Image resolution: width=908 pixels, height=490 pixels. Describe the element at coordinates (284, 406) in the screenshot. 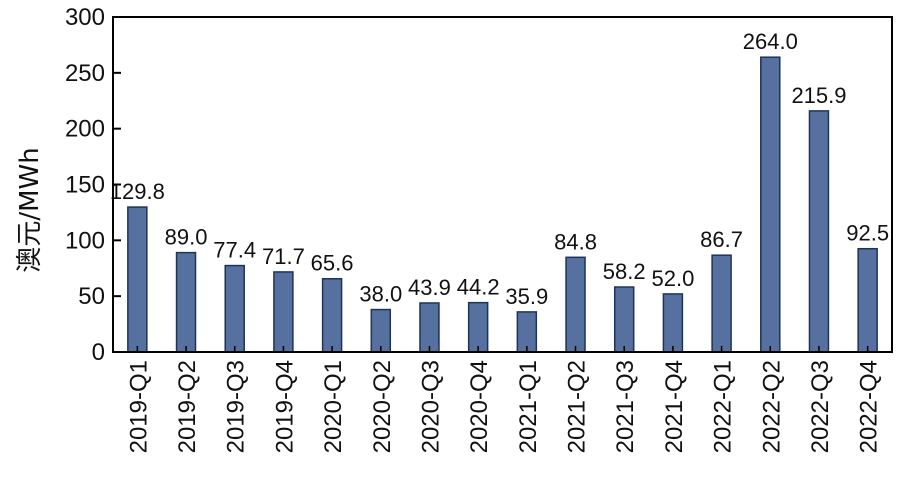

I see `x-tick-label: 2019-Q4` at that location.